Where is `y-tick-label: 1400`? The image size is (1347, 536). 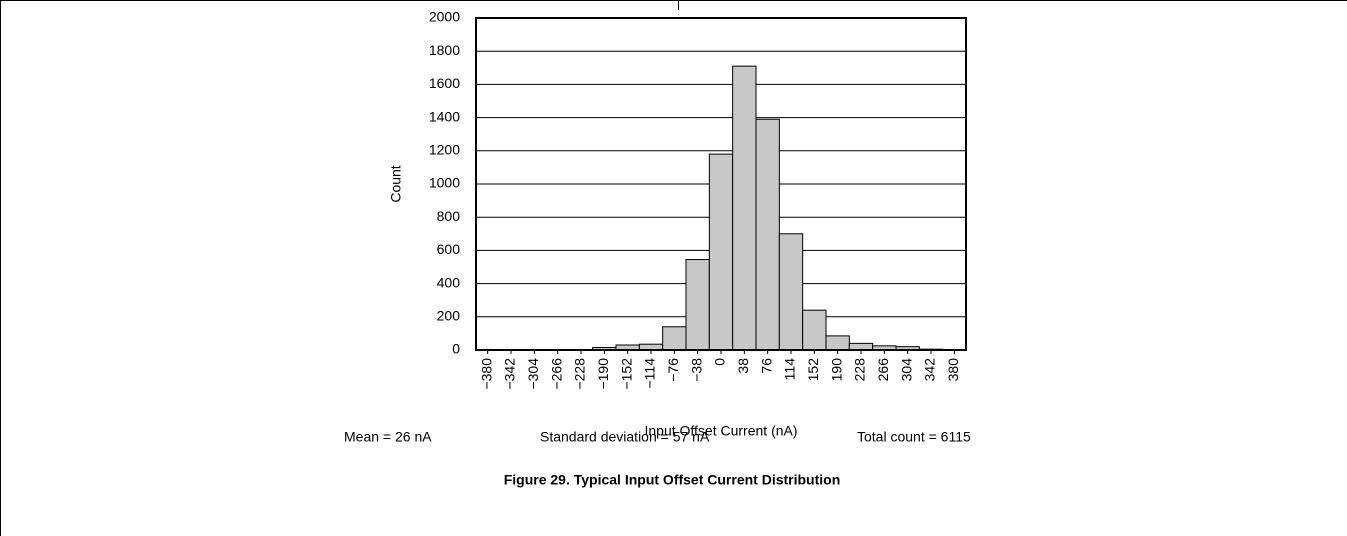
y-tick-label: 1400 is located at coordinates (444, 116).